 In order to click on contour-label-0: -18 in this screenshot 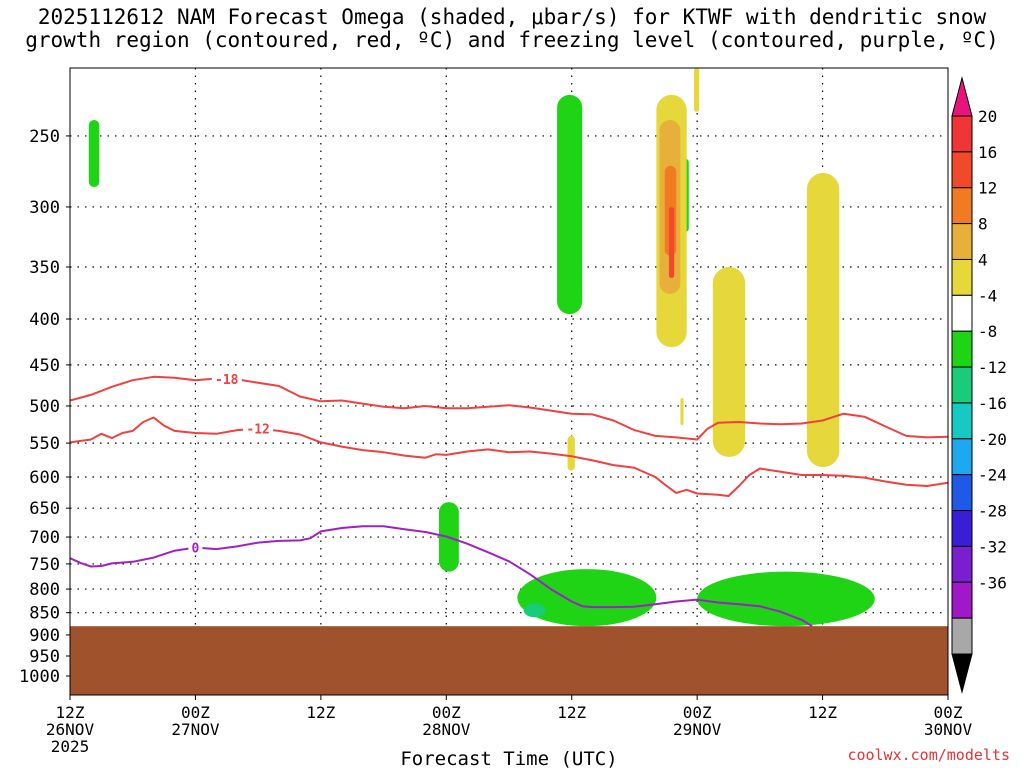, I will do `click(227, 380)`.